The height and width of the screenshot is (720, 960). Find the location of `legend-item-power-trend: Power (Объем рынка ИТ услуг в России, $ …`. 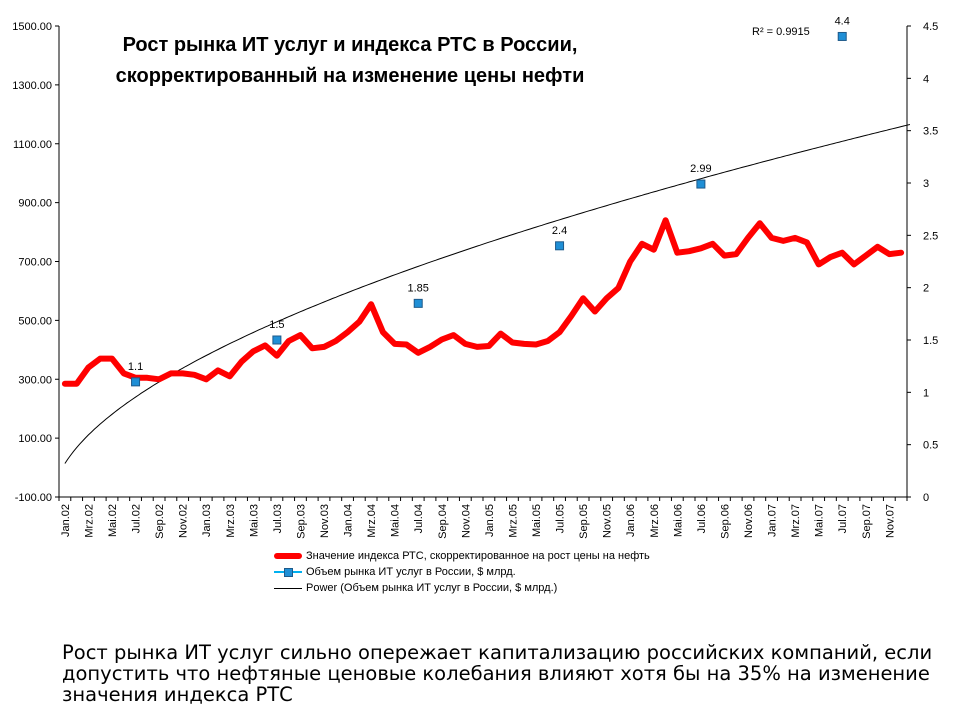

legend-item-power-trend: Power (Объем рынка ИТ услуг в России, $ … is located at coordinates (461, 588).